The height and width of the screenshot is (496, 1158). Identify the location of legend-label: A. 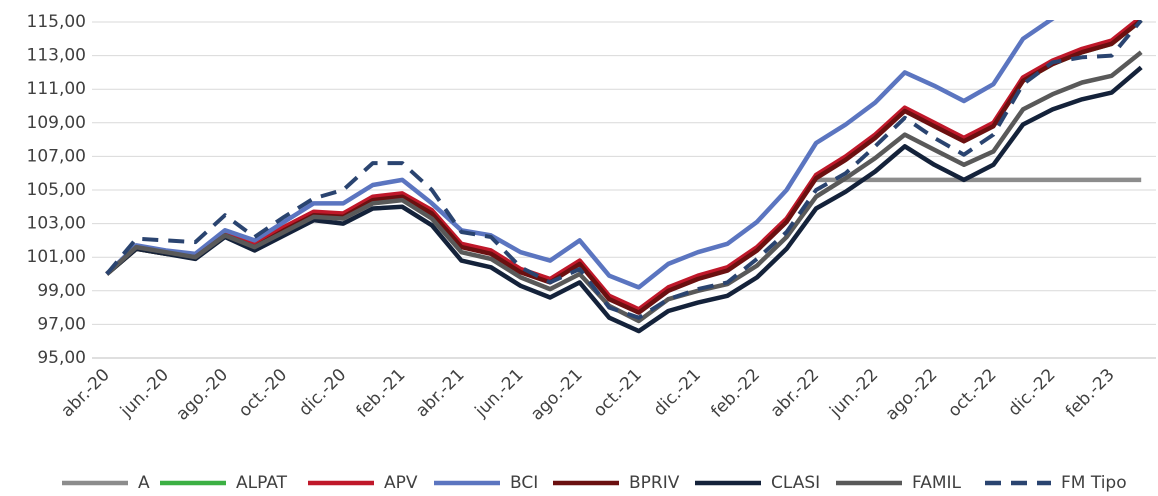
(144, 483).